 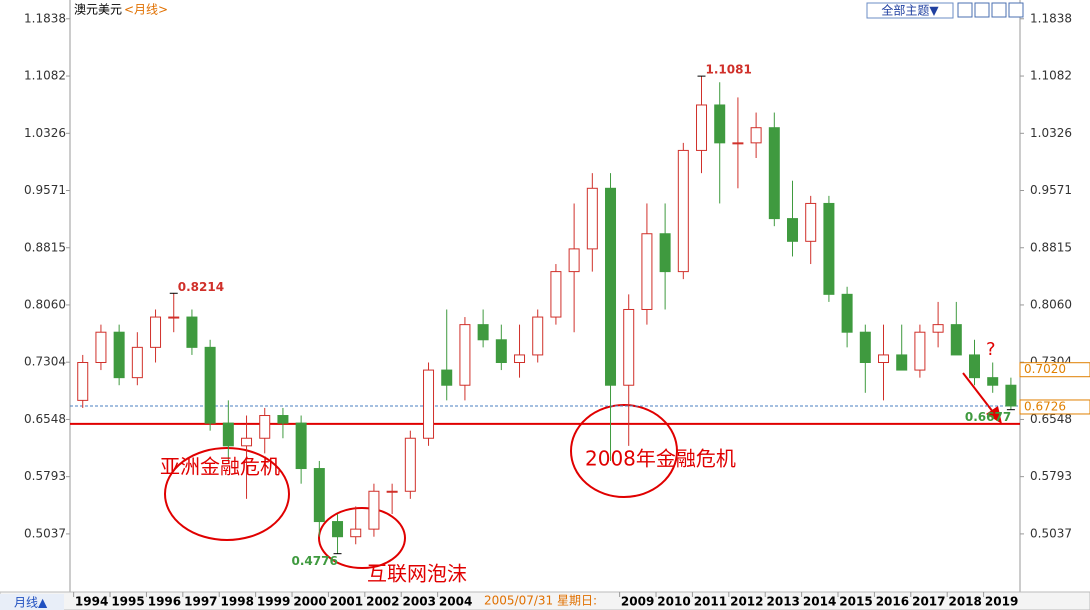 What do you see at coordinates (540, 601) in the screenshot?
I see `cursor-label: 2005/07/31 星期日:` at bounding box center [540, 601].